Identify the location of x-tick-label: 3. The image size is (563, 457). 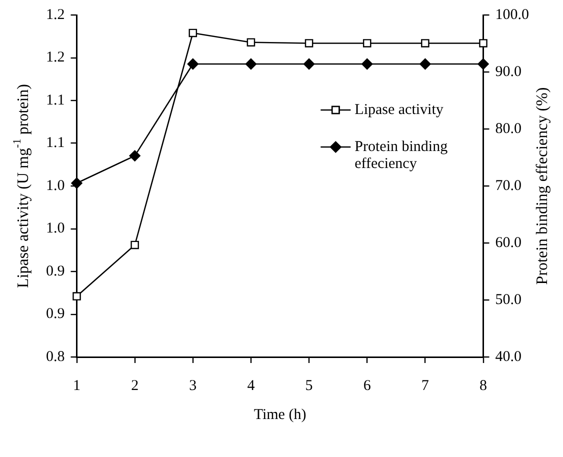
(193, 386).